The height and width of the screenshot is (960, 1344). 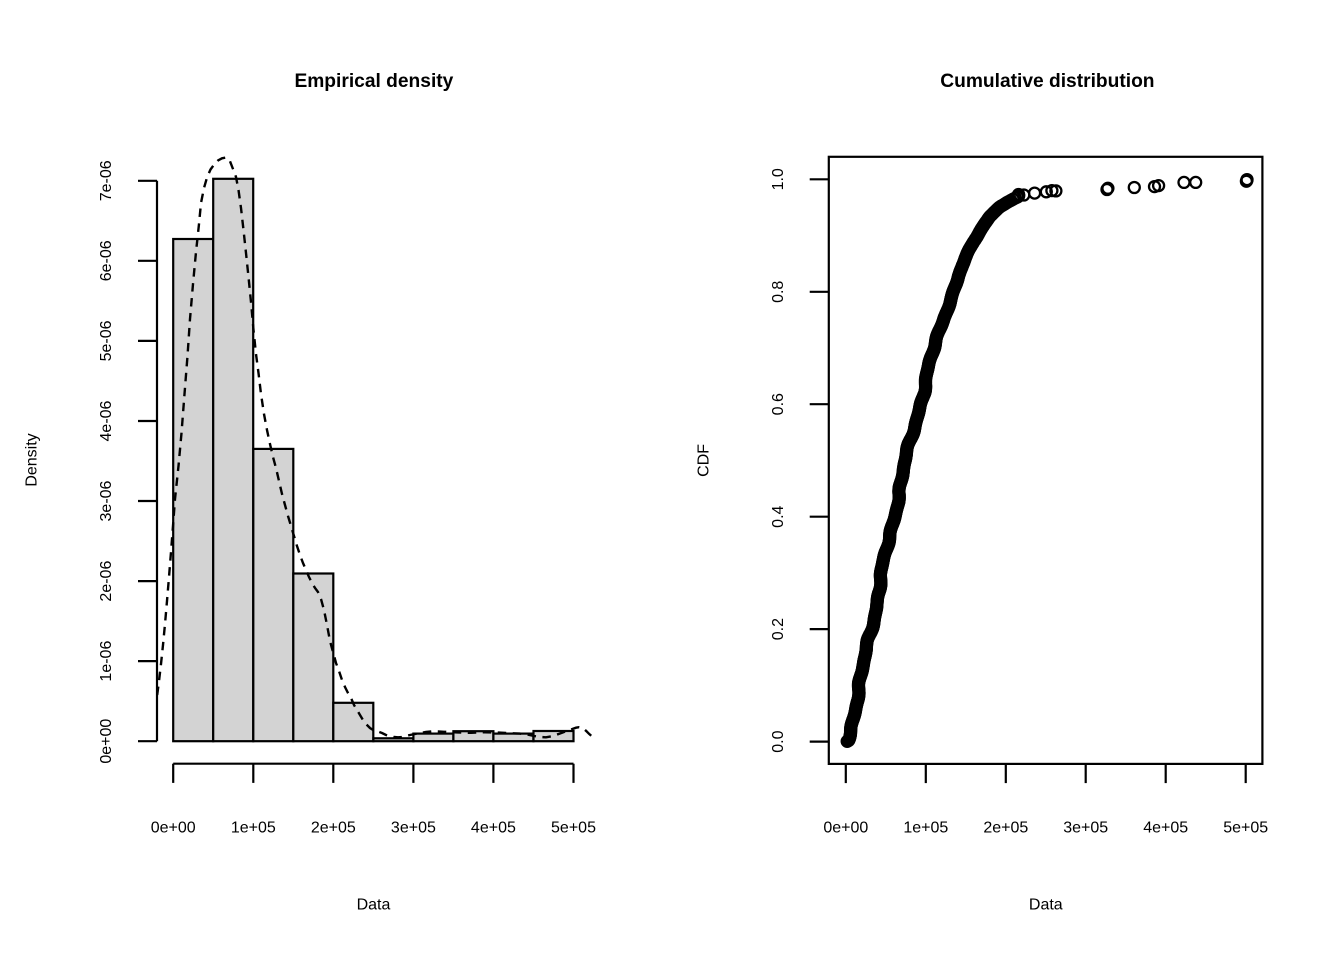 What do you see at coordinates (778, 404) in the screenshot?
I see `svg-text: 0.6` at bounding box center [778, 404].